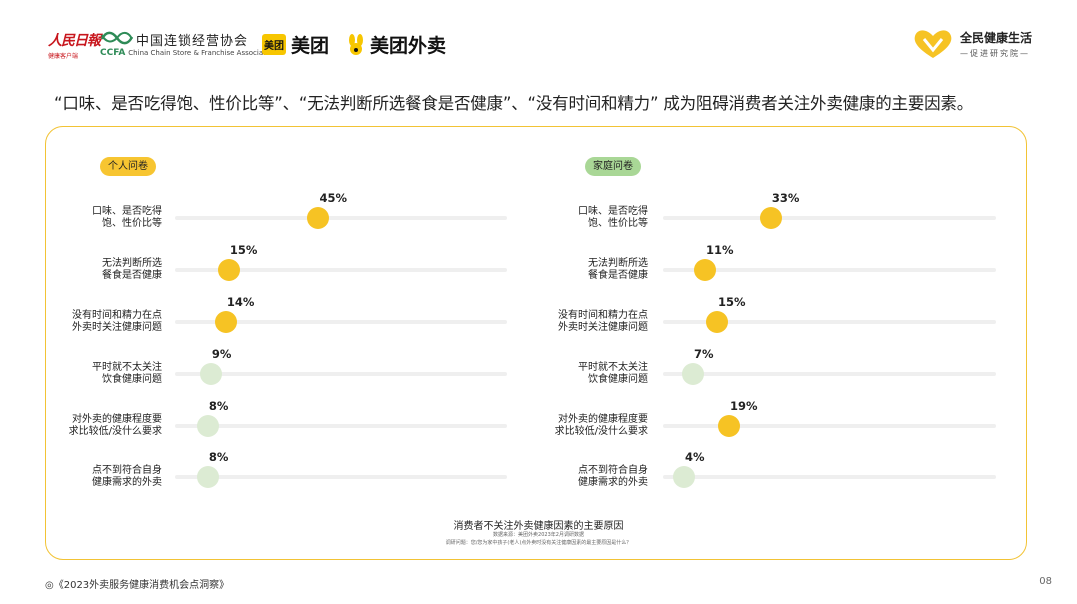 This screenshot has height=604, width=1077. Describe the element at coordinates (719, 250) in the screenshot. I see `data-label: 11%` at that location.